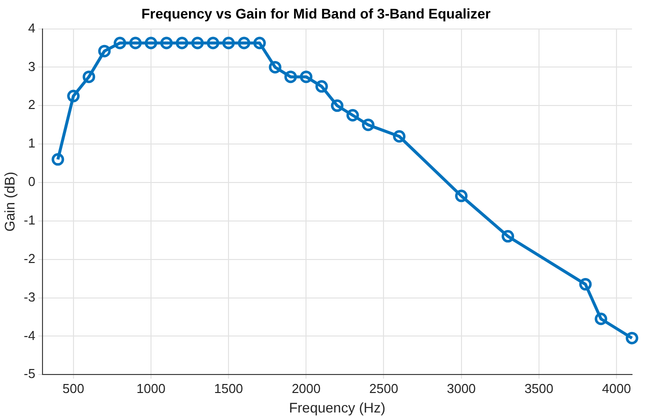  I want to click on y-tick-label: -5, so click(30, 374).